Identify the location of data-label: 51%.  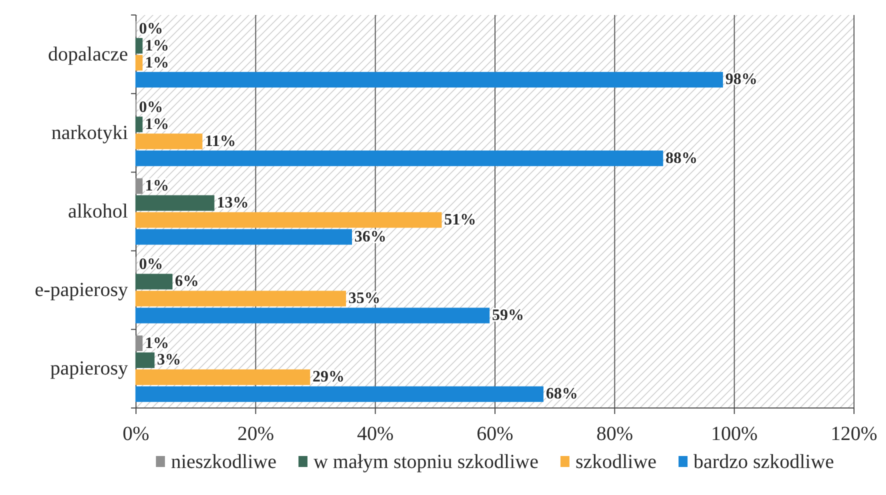
(460, 219).